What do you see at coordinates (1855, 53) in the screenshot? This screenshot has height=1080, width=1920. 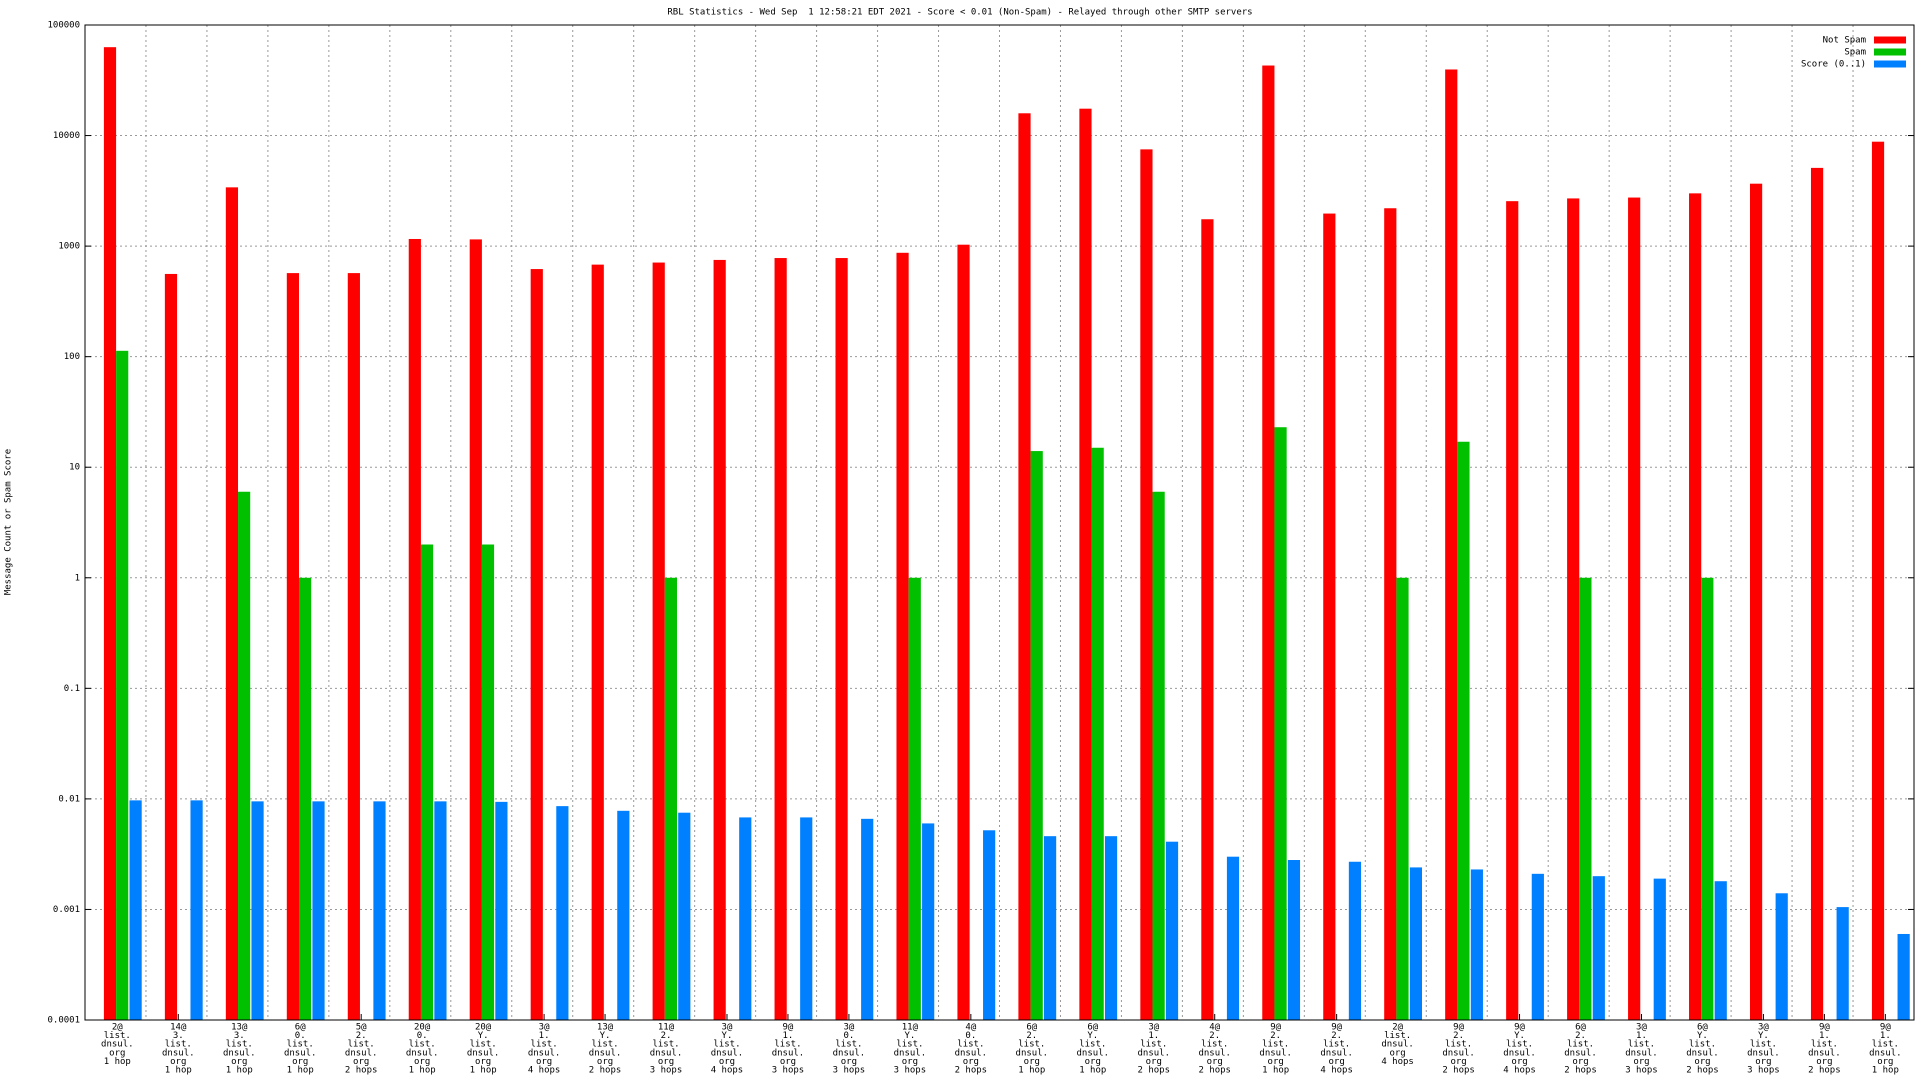 I see `legend-label: Spam` at bounding box center [1855, 53].